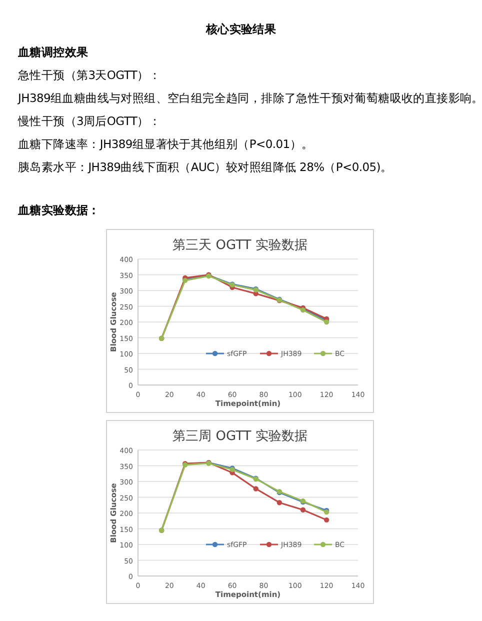  Describe the element at coordinates (205, 167) in the screenshot. I see `text: 胰岛素水平：JH389曲线下面积（AUC）较对照组降低 28%（P<0.05)。` at that location.